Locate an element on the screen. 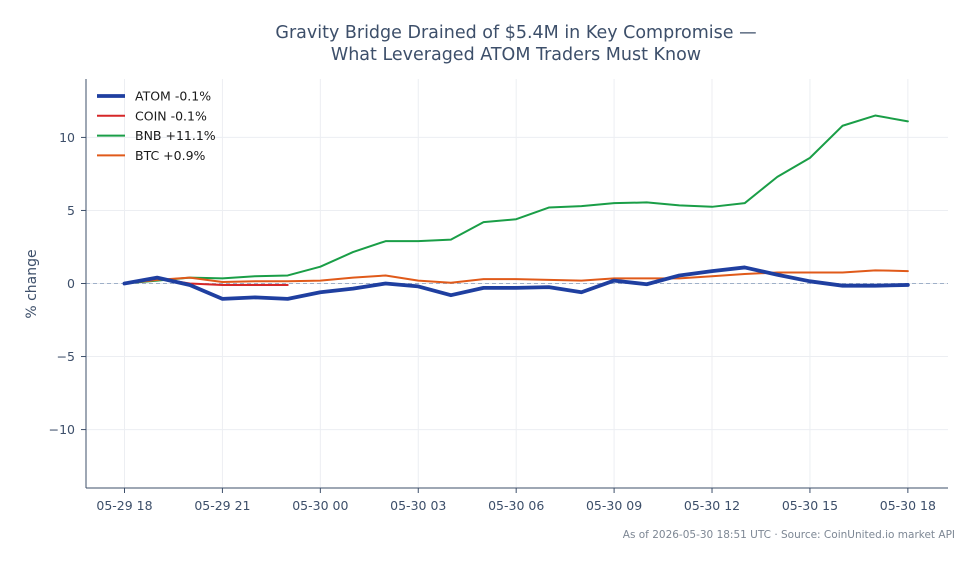 The image size is (979, 564). y-tick-label: 10 is located at coordinates (67, 137).